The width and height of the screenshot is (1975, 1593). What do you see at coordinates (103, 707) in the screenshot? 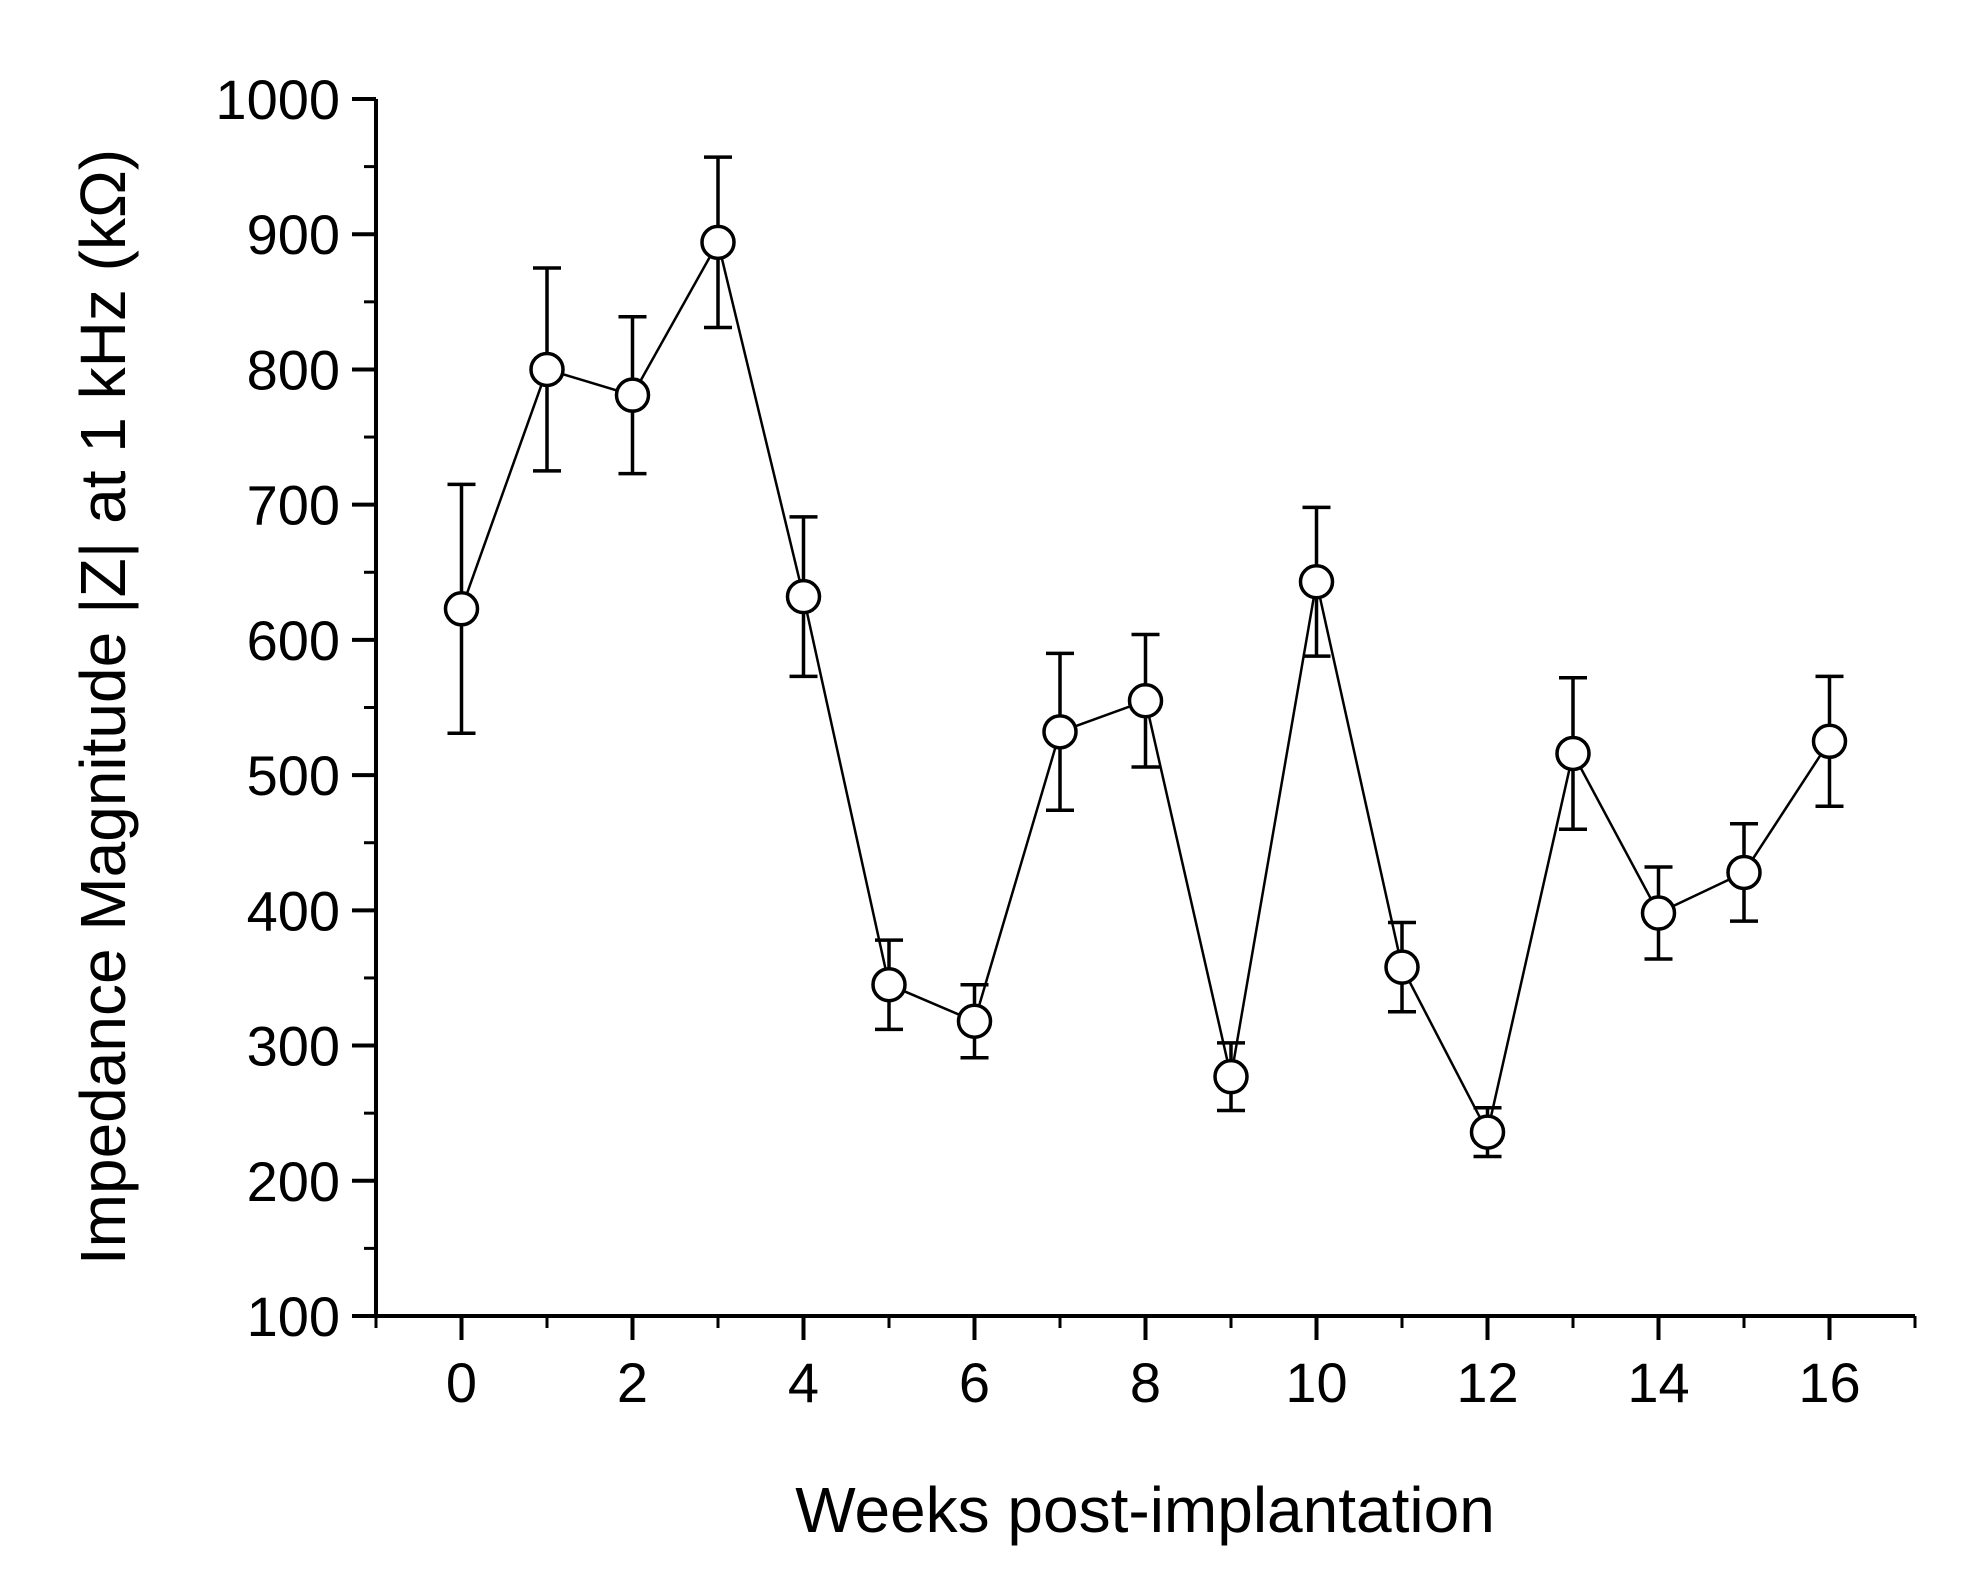
I see `y-axis-title: Impedance Magnitude |Z| at 1 kHz (kΩ)` at bounding box center [103, 707].